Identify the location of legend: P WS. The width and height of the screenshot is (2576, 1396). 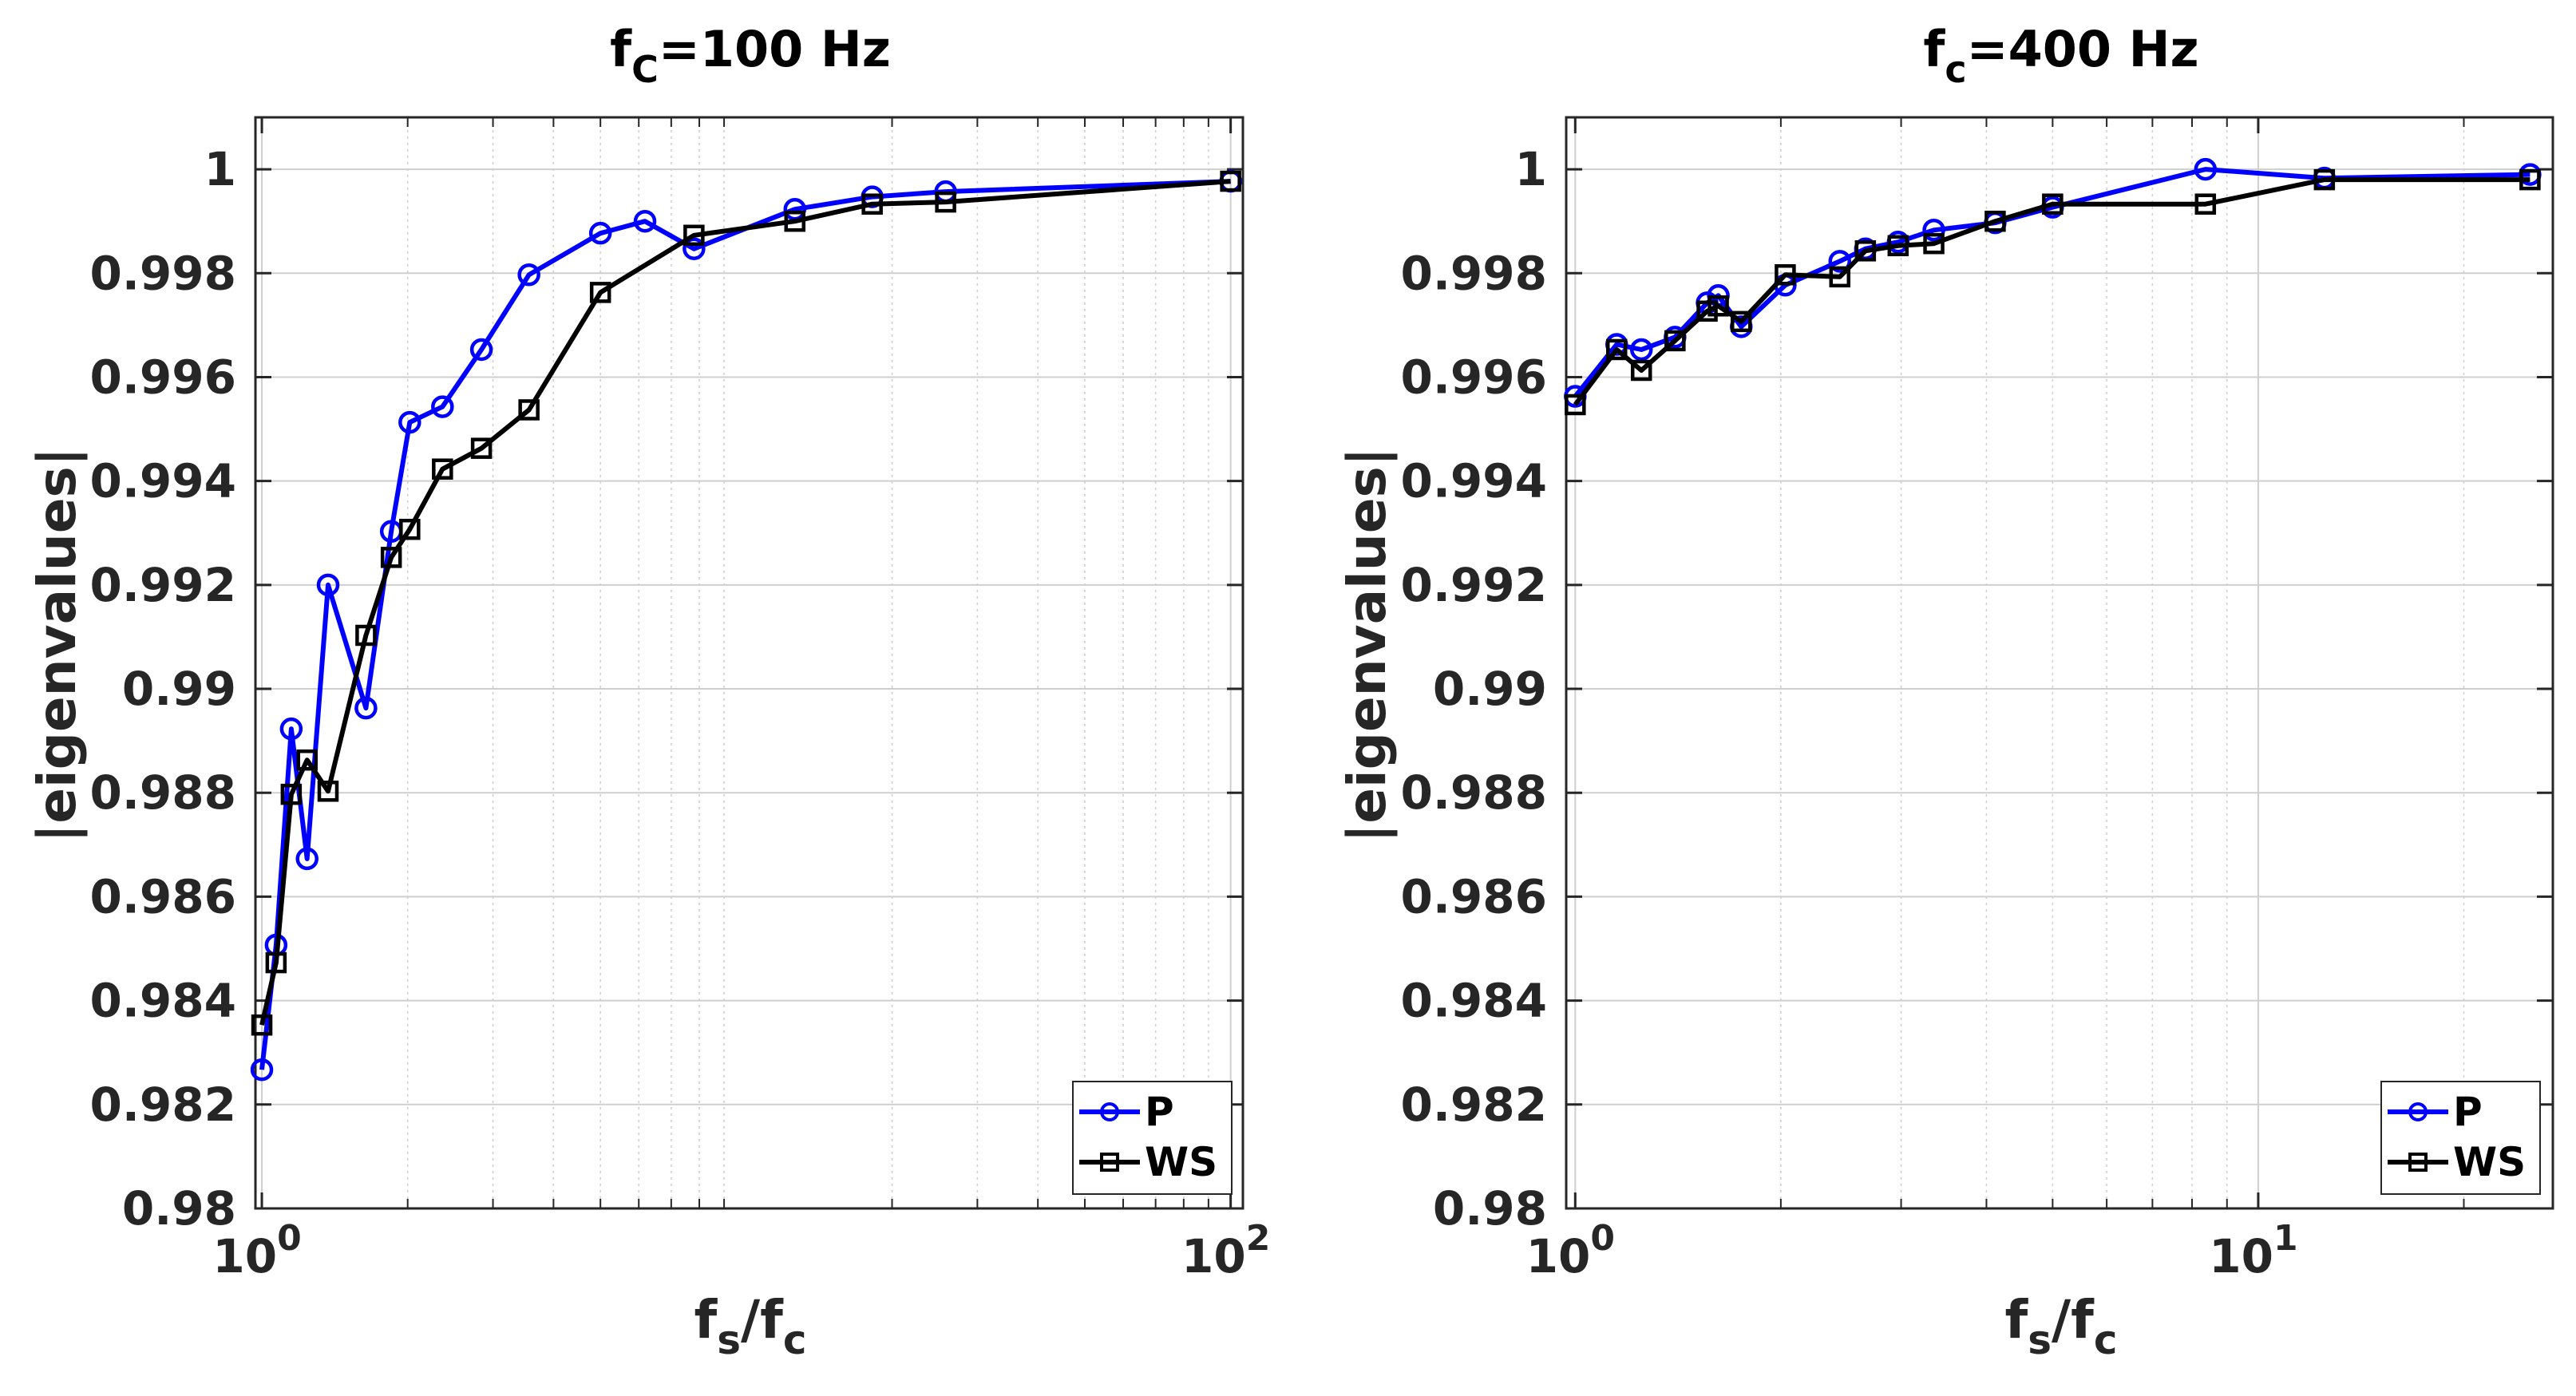
(1153, 1138).